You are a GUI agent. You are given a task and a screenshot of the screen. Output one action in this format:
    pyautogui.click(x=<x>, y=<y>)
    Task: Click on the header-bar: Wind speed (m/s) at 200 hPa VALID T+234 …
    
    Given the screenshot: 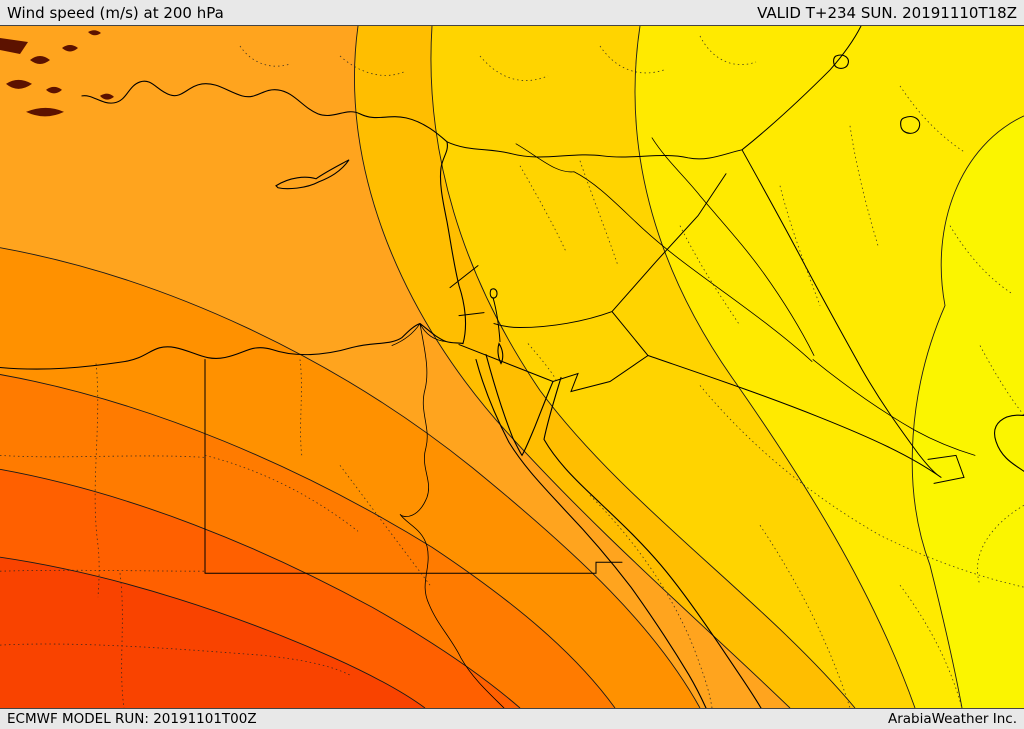 What is the action you would take?
    pyautogui.click(x=512, y=13)
    